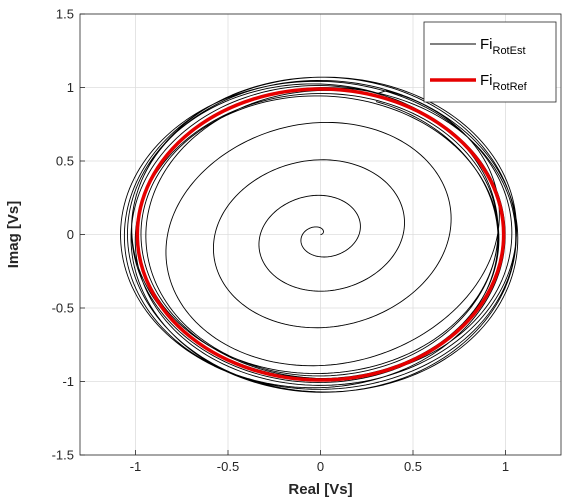 This screenshot has height=501, width=581. Describe the element at coordinates (70, 234) in the screenshot. I see `y-tick-label: 0` at that location.